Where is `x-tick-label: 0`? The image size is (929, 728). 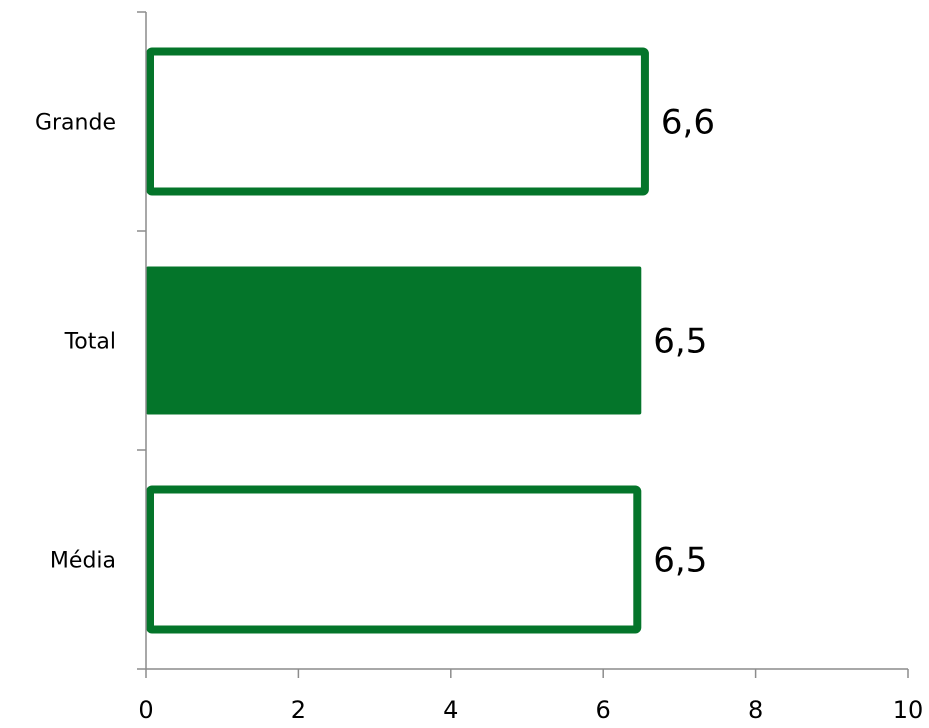 x-tick-label: 0 is located at coordinates (145, 710).